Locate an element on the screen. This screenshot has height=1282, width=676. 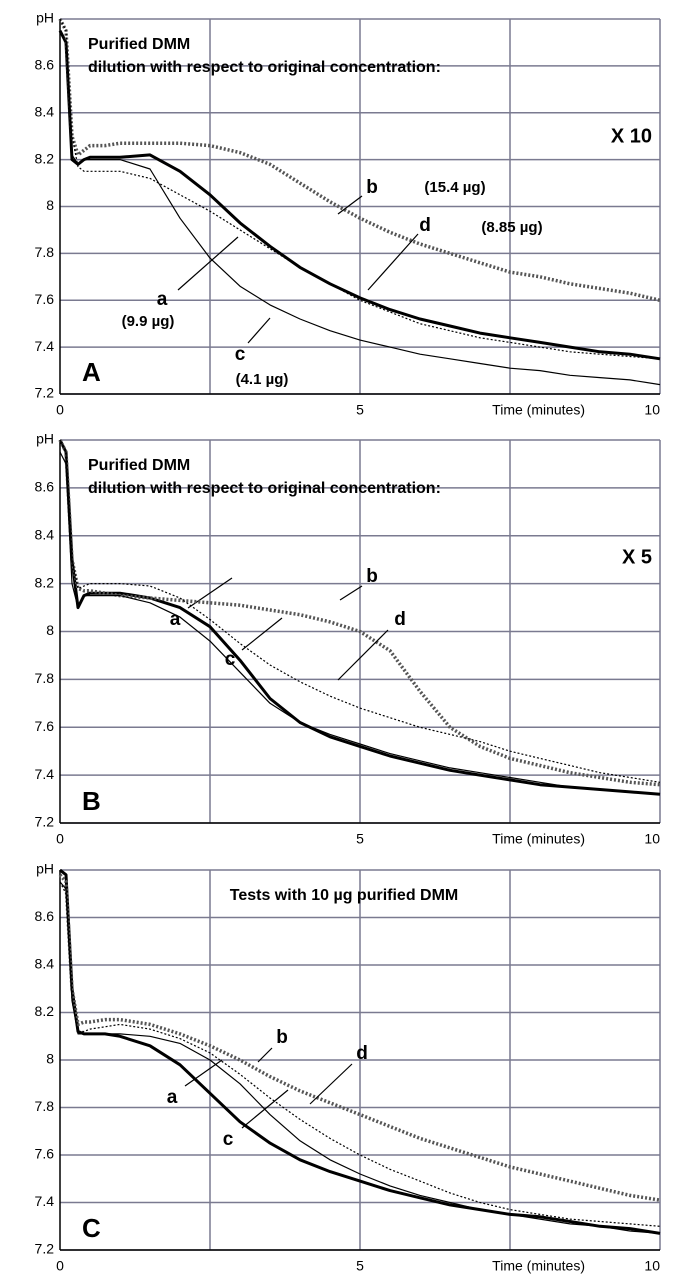
amount-label: (4.1 µg) is located at coordinates (262, 379).